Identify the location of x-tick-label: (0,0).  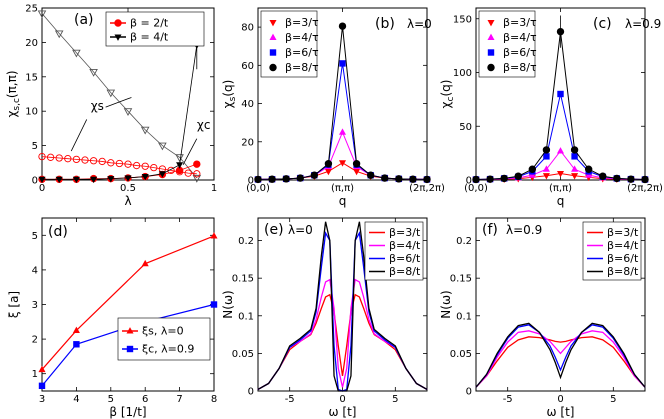
(476, 188).